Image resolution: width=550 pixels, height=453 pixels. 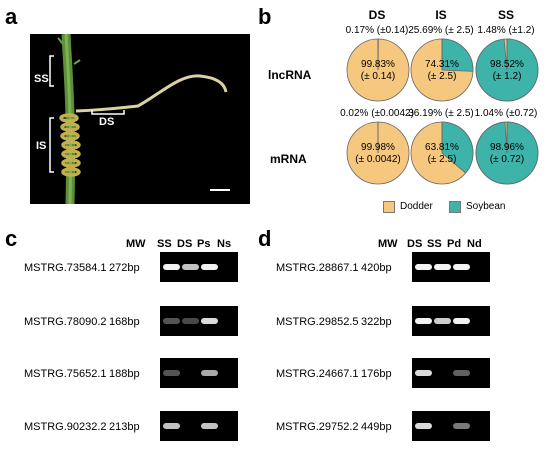 What do you see at coordinates (290, 75) in the screenshot?
I see `row-label-lncrna: lncRNA` at bounding box center [290, 75].